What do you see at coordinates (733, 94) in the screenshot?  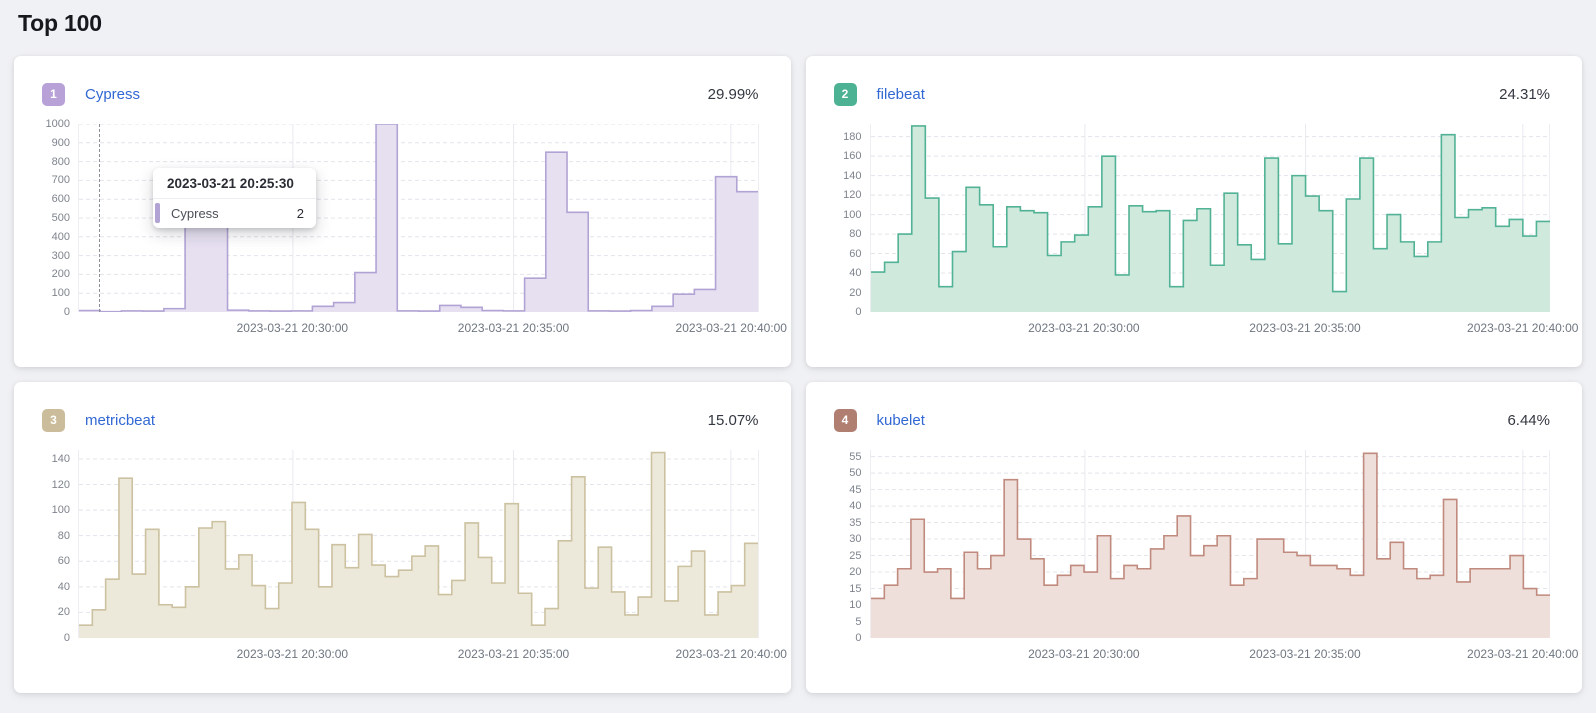 I see `percent-value: 29.99%` at bounding box center [733, 94].